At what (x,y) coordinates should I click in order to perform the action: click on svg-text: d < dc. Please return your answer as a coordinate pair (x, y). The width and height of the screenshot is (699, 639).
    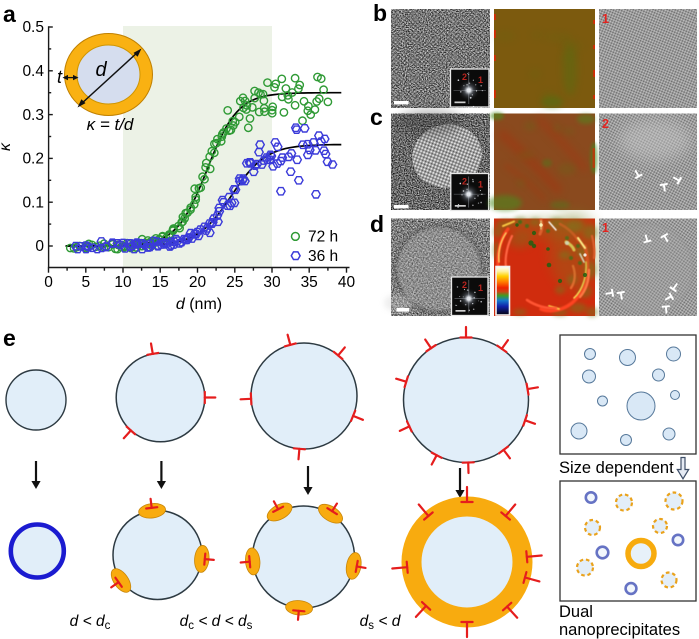
    Looking at the image, I should click on (90, 622).